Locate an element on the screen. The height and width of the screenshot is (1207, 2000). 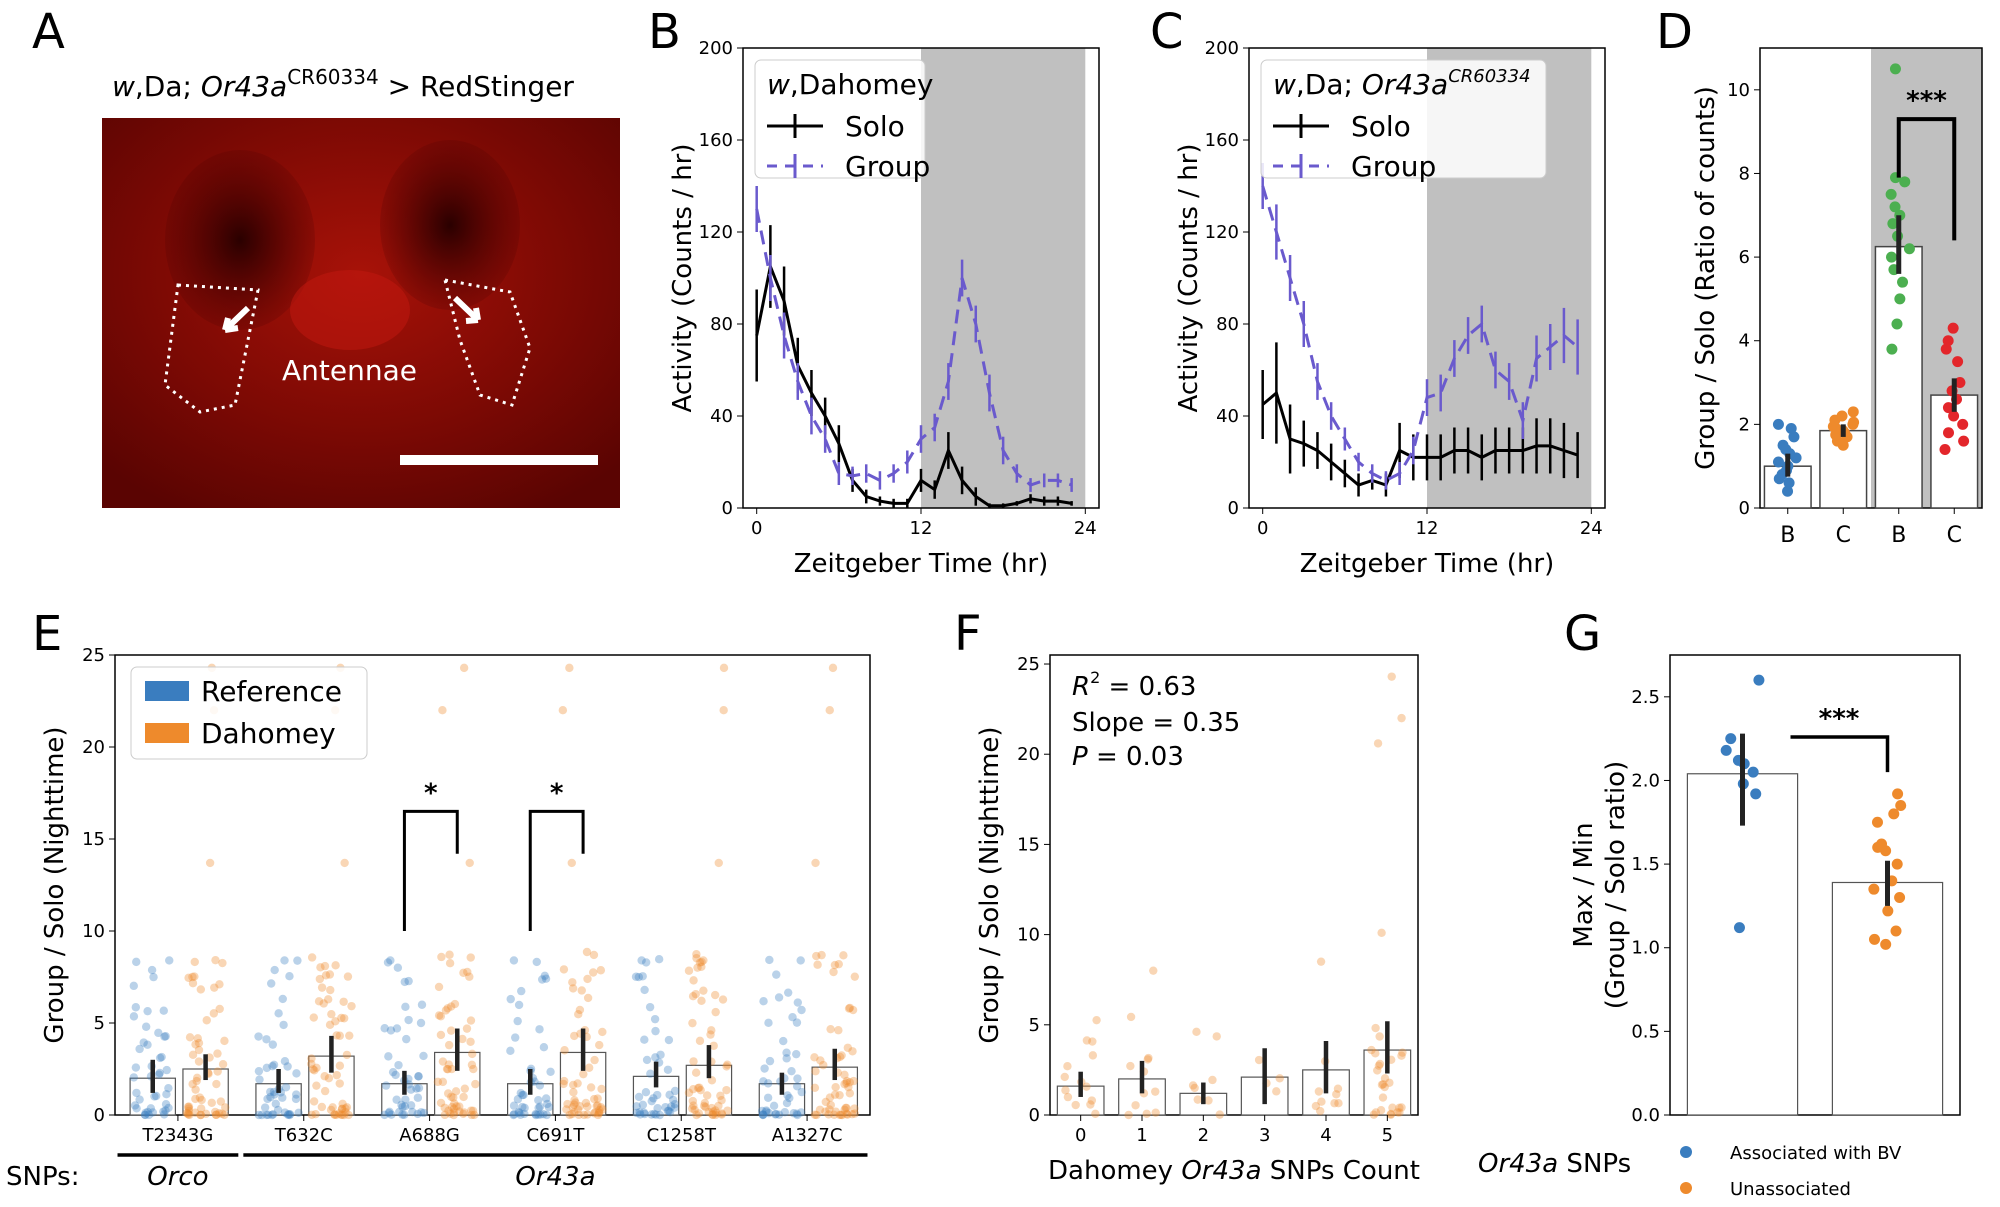
stat-r2-superscript: 2 is located at coordinates (1095, 677).